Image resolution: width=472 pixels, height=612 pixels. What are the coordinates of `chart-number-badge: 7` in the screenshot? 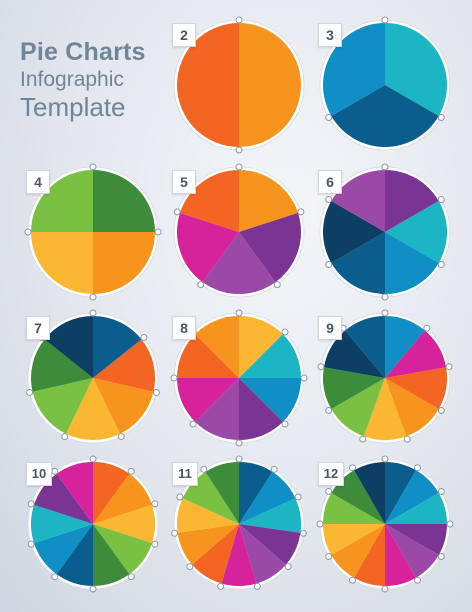 It's located at (38, 328).